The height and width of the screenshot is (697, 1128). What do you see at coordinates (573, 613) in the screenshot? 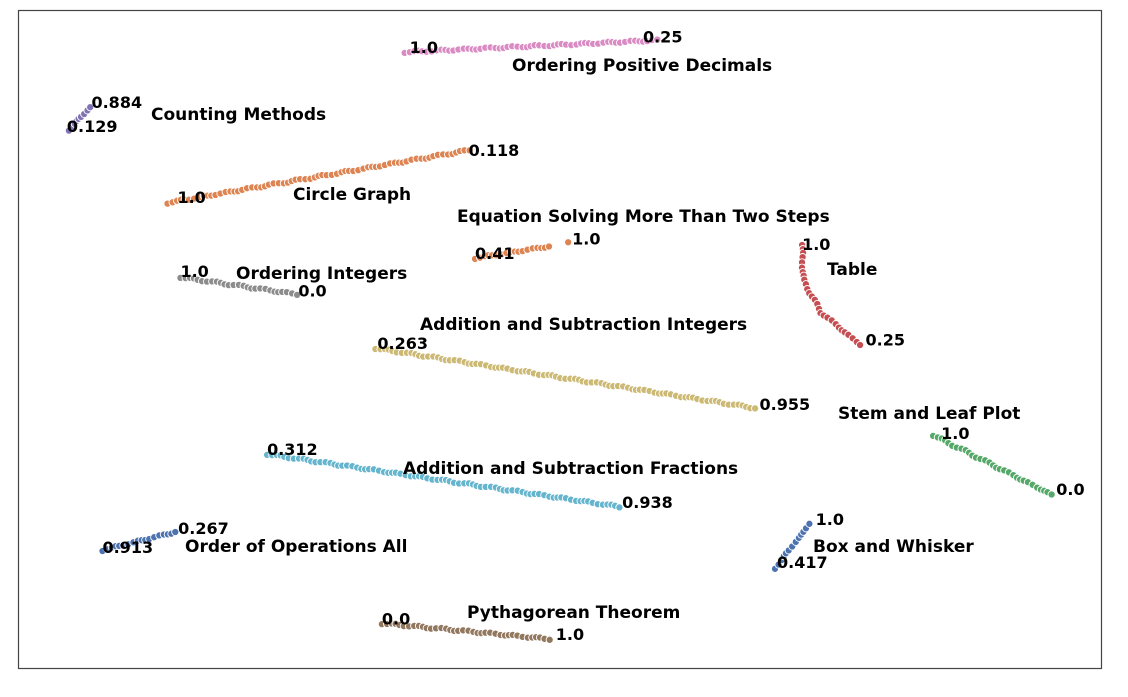
I see `cluster-title: Pythagorean Theorem` at bounding box center [573, 613].